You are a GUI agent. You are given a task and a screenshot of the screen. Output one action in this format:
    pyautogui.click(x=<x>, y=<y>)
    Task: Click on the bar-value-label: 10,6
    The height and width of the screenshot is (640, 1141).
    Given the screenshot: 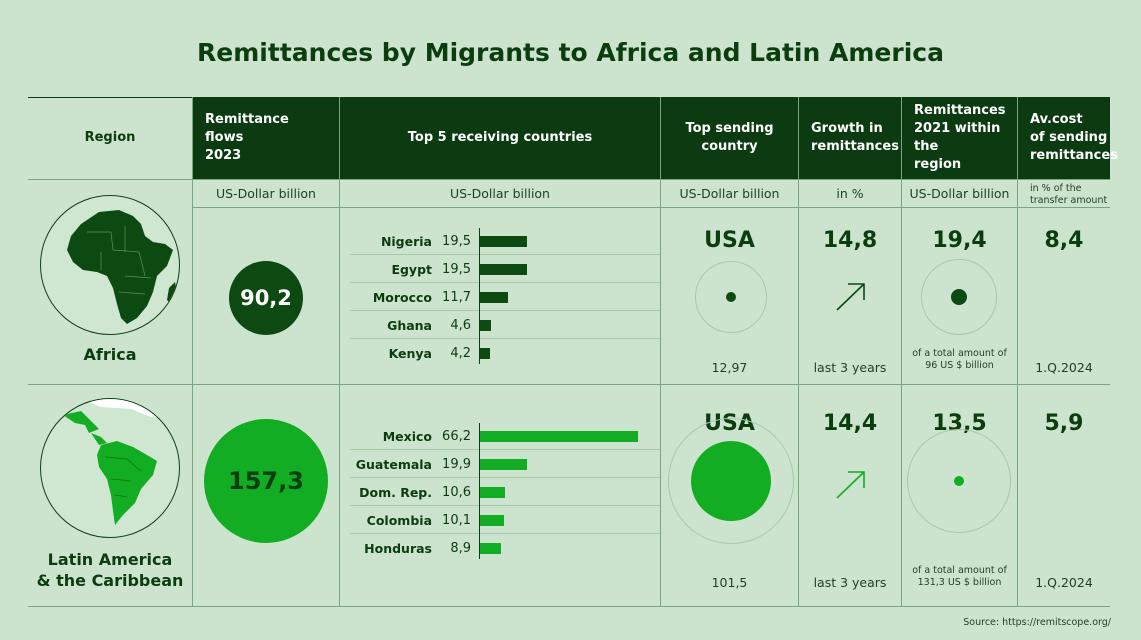 What is the action you would take?
    pyautogui.click(x=456, y=492)
    